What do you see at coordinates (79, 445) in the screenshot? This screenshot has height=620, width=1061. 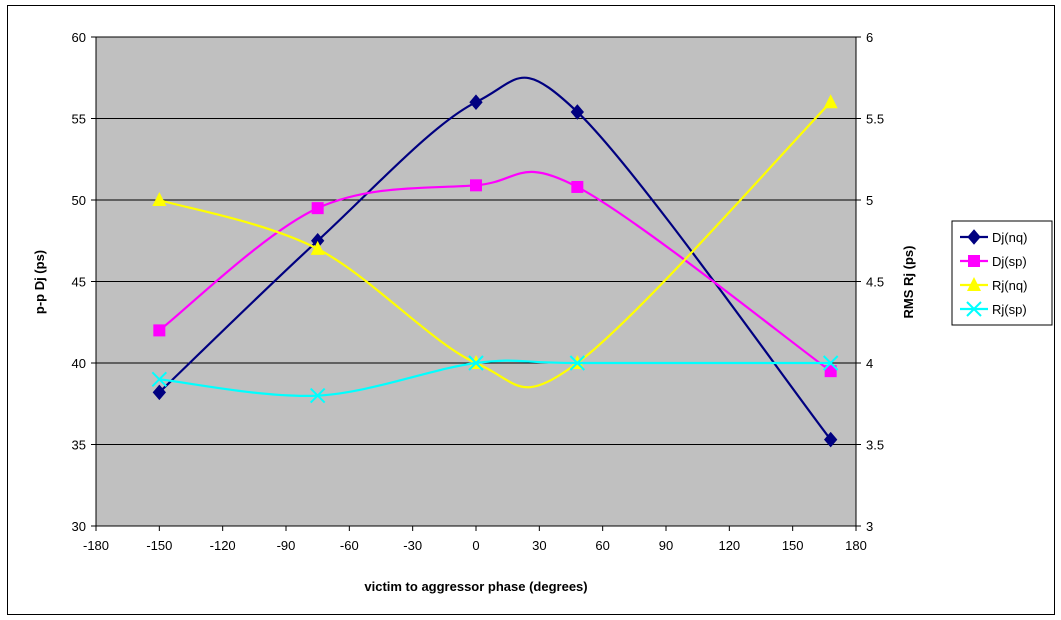 I see `y-left-tick-label: 35` at bounding box center [79, 445].